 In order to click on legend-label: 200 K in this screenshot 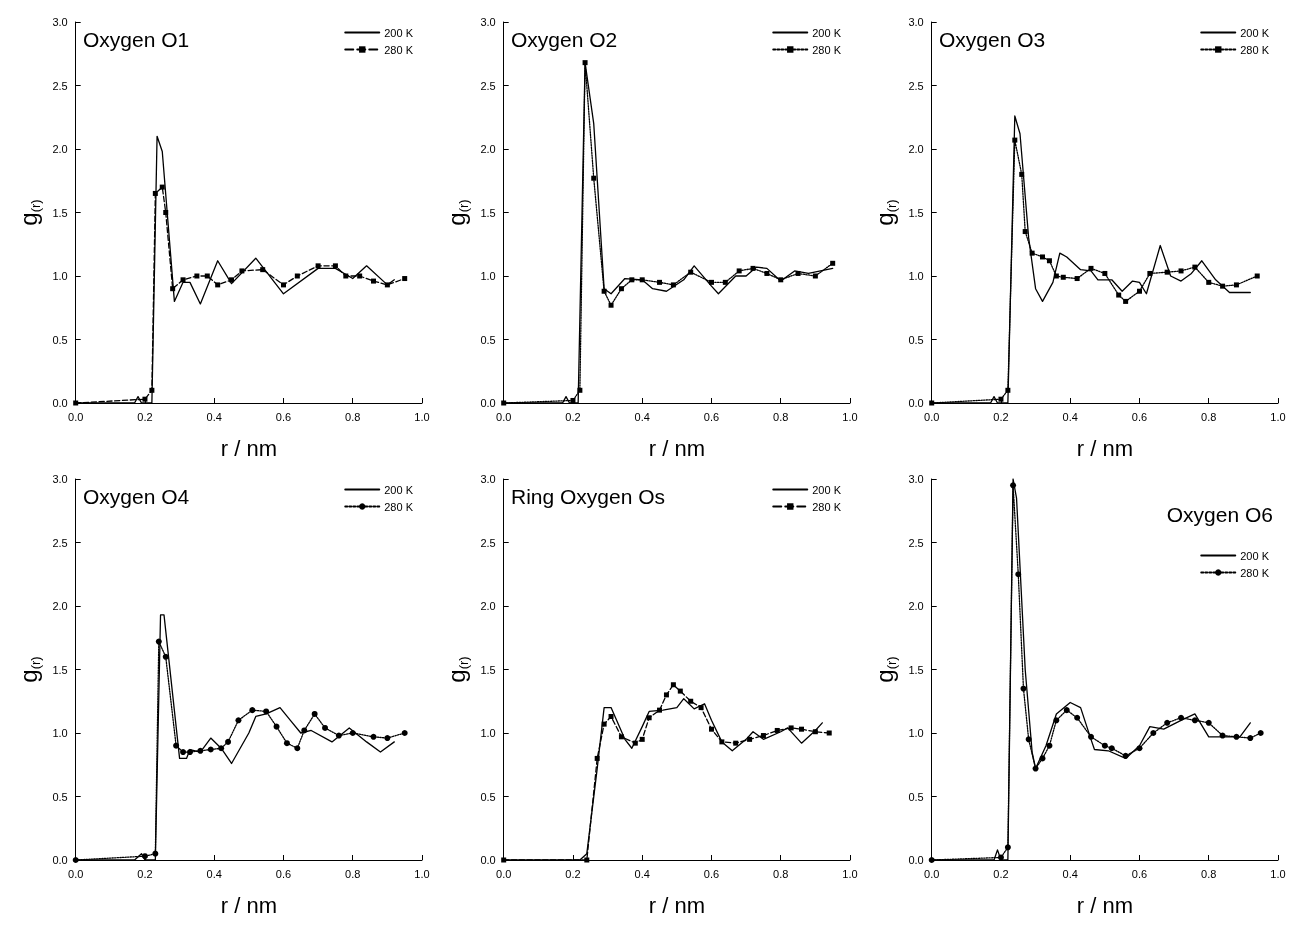, I will do `click(399, 489)`.